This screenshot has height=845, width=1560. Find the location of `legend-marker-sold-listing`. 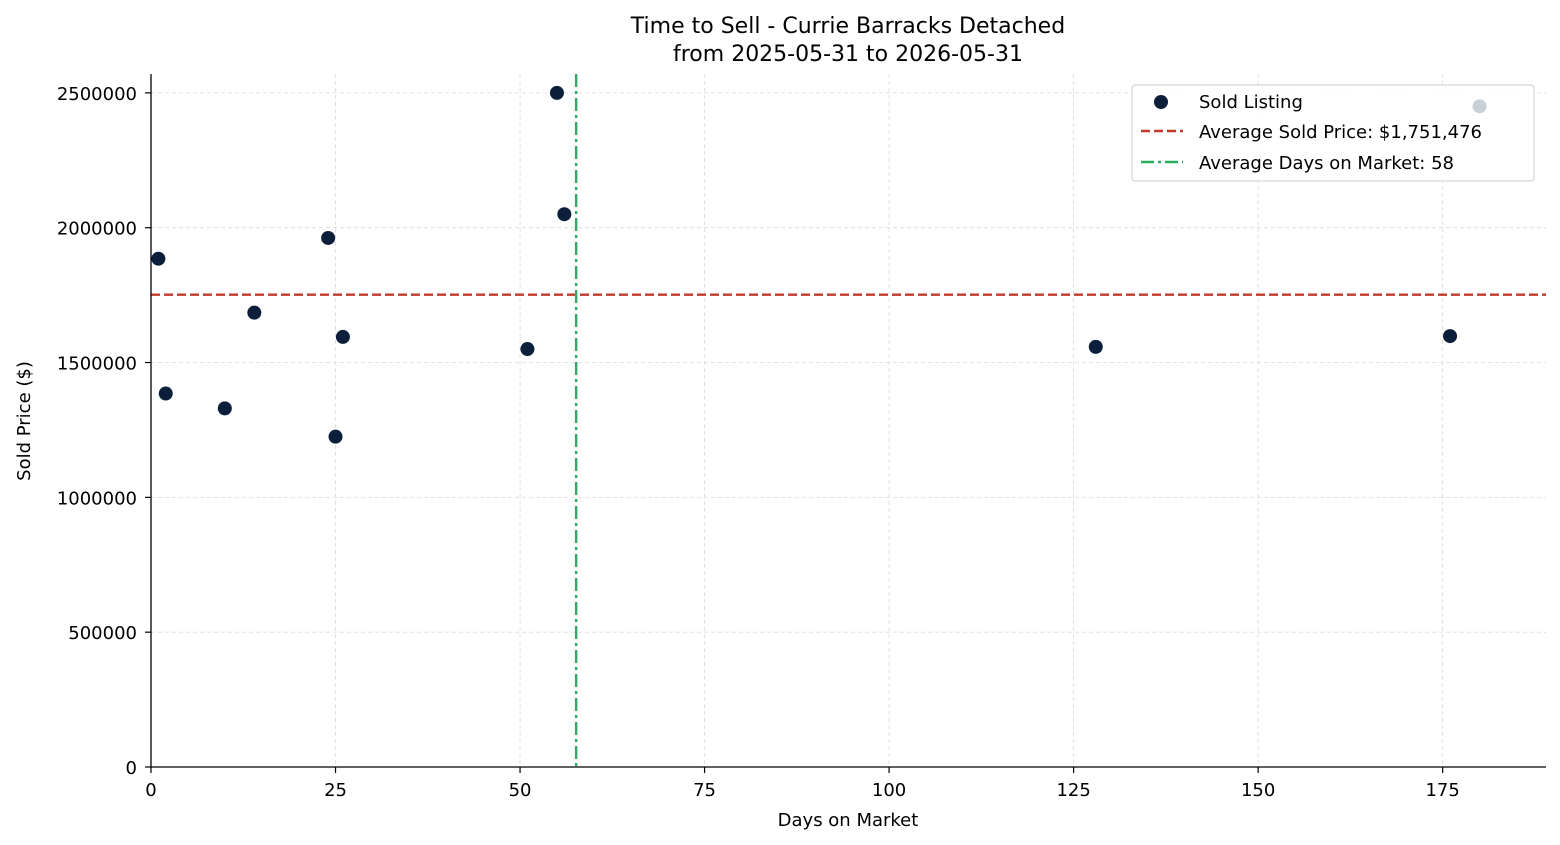

legend-marker-sold-listing is located at coordinates (1161, 102).